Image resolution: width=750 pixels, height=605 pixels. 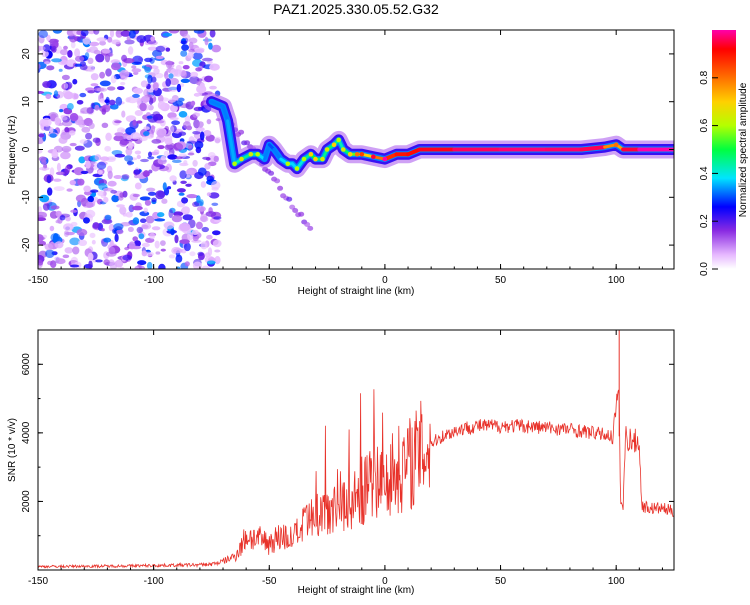 I want to click on x-tick-label: -50, so click(x=269, y=280).